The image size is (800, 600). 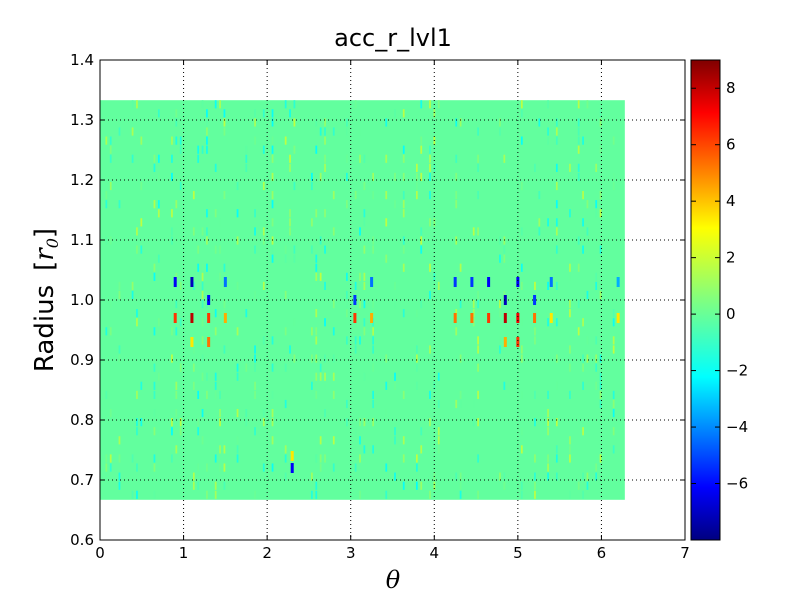 I want to click on y-tick-label: 1.3, so click(x=82, y=120).